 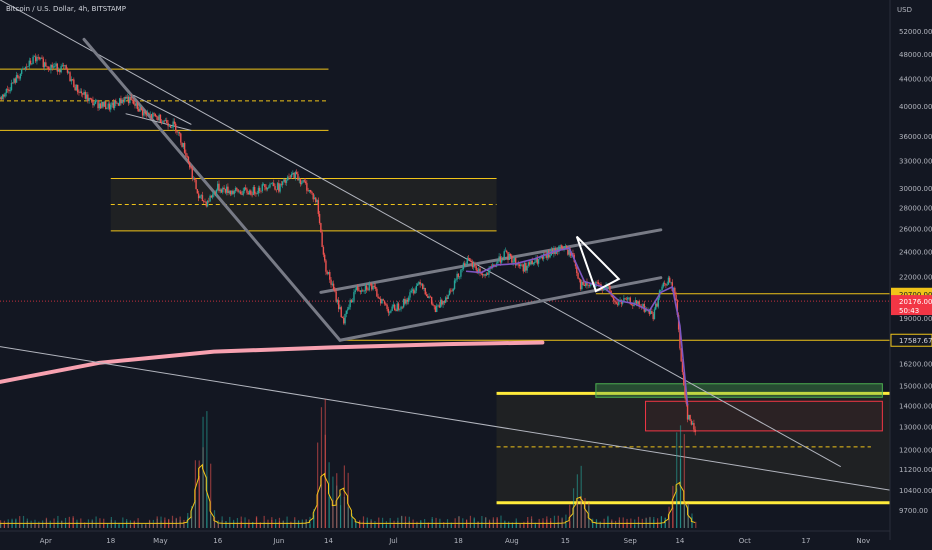 I want to click on y-tick-label: 14000.00, so click(x=915, y=406).